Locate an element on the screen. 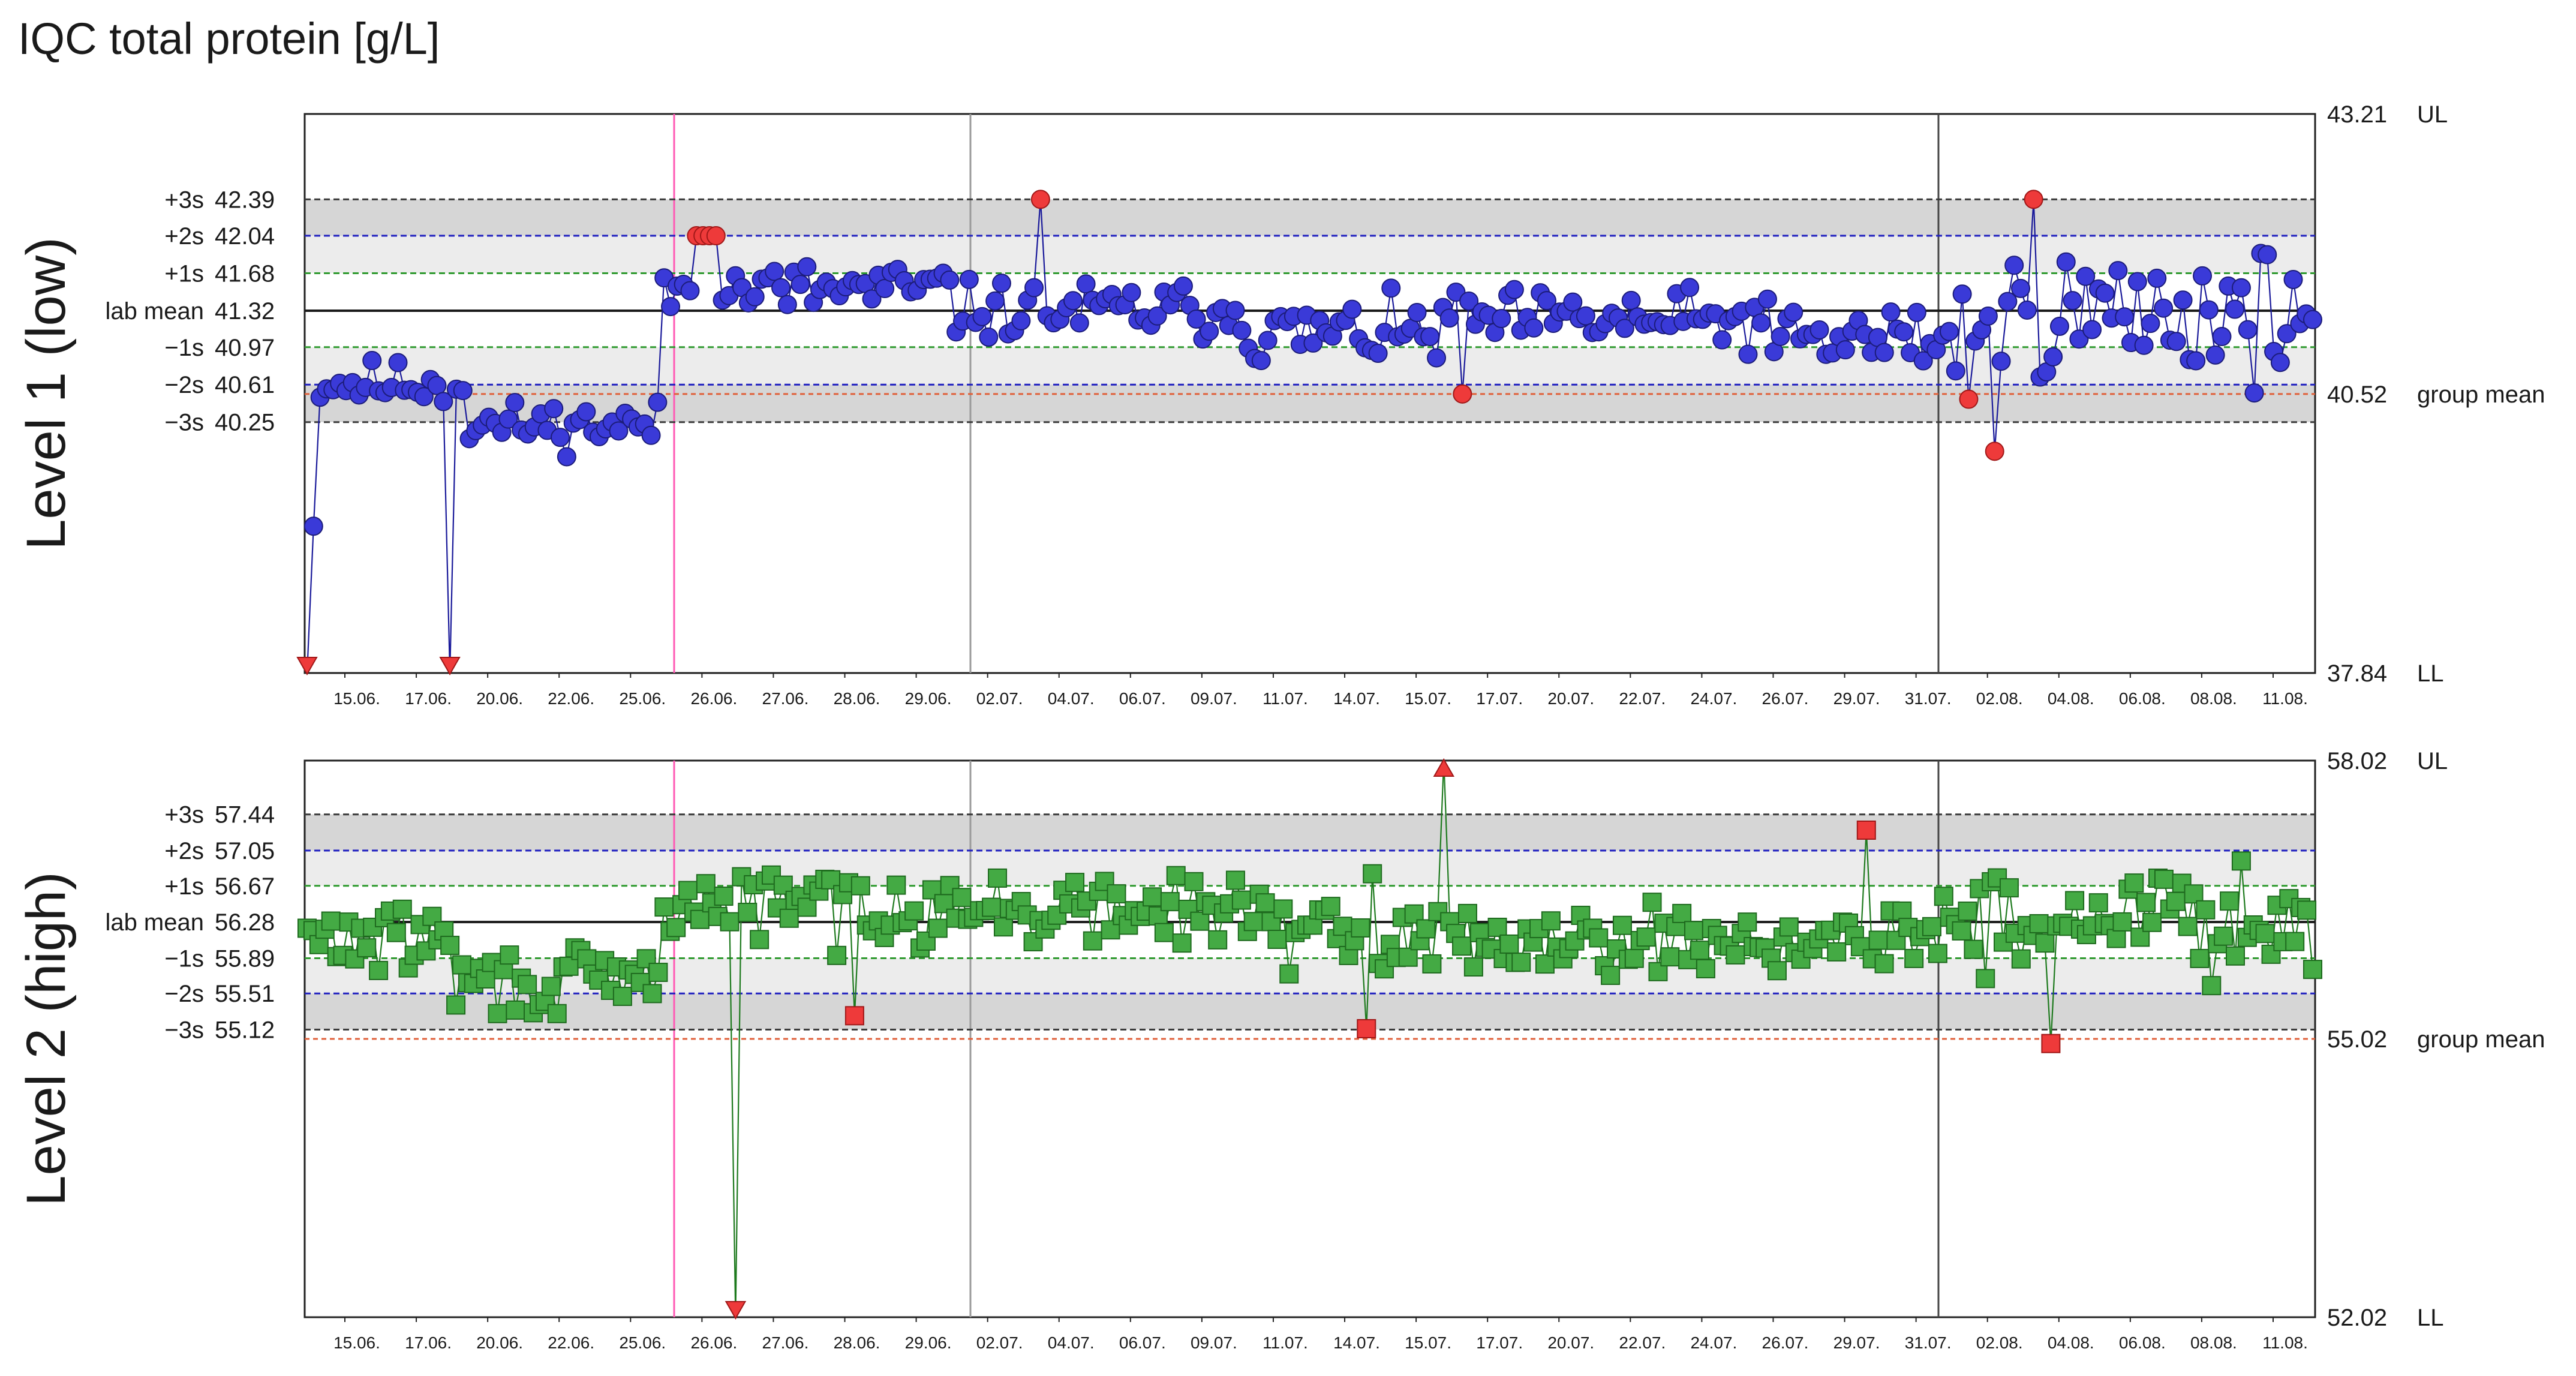 This screenshot has height=1376, width=2576. x-tick-label: 25.06. is located at coordinates (643, 698).